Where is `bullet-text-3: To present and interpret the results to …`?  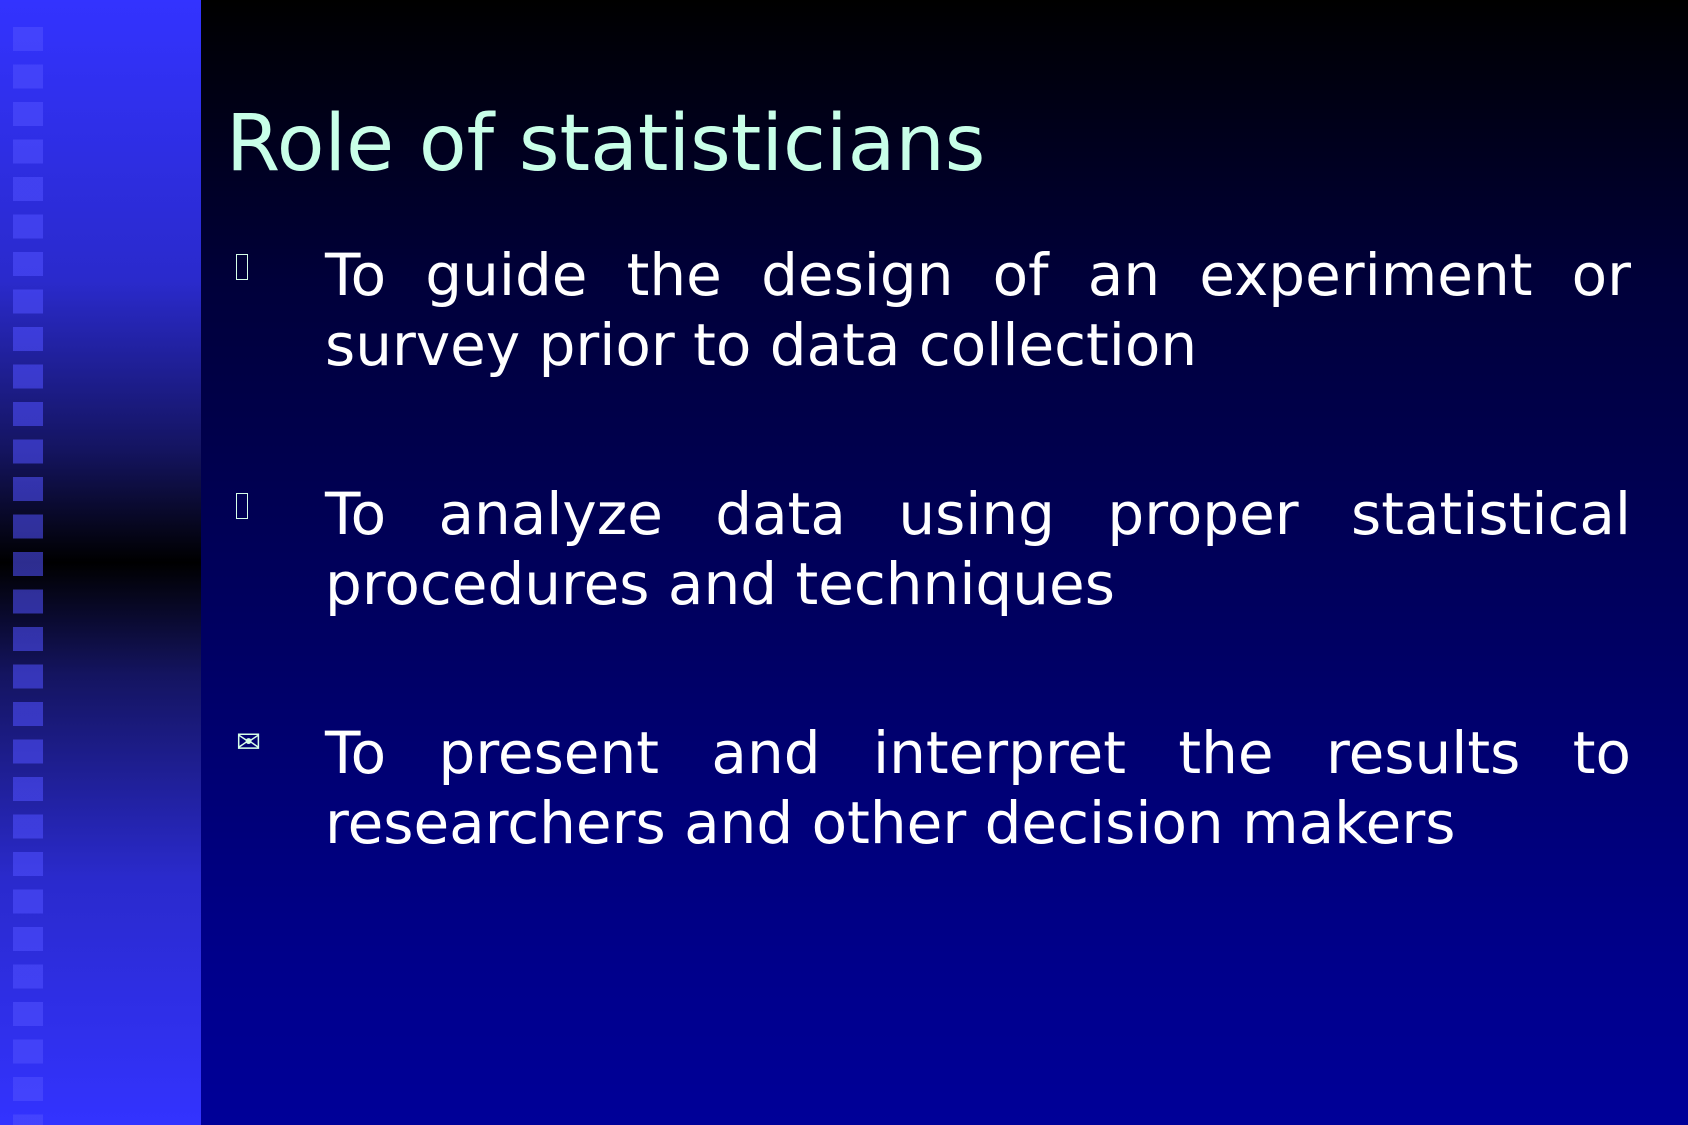
bullet-text-3: To present and interpret the results to … is located at coordinates (978, 788).